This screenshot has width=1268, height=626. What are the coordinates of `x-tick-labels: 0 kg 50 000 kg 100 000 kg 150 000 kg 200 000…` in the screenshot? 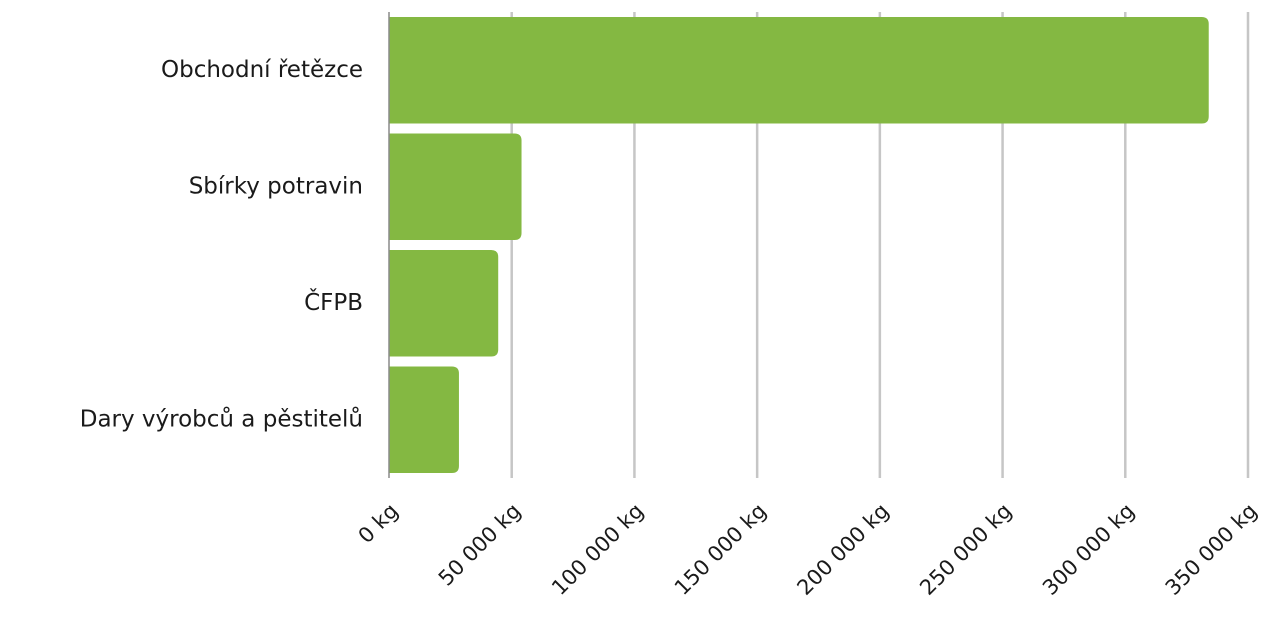 It's located at (808, 549).